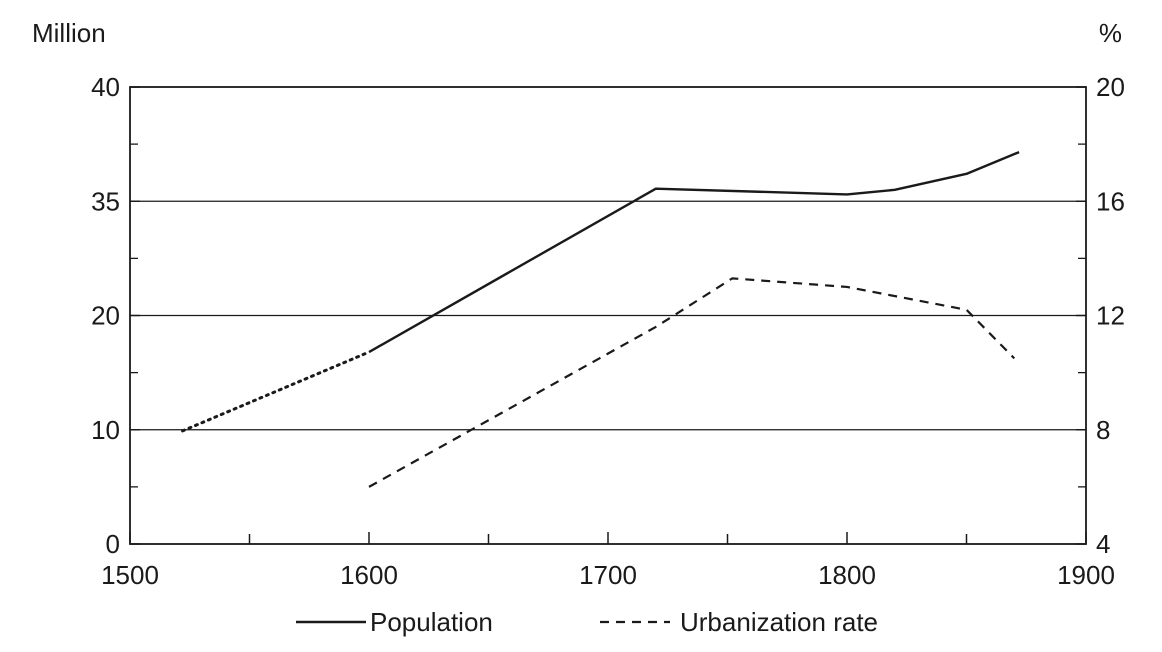 The image size is (1162, 652). What do you see at coordinates (369, 575) in the screenshot?
I see `x-tick-label-1600: 1600` at bounding box center [369, 575].